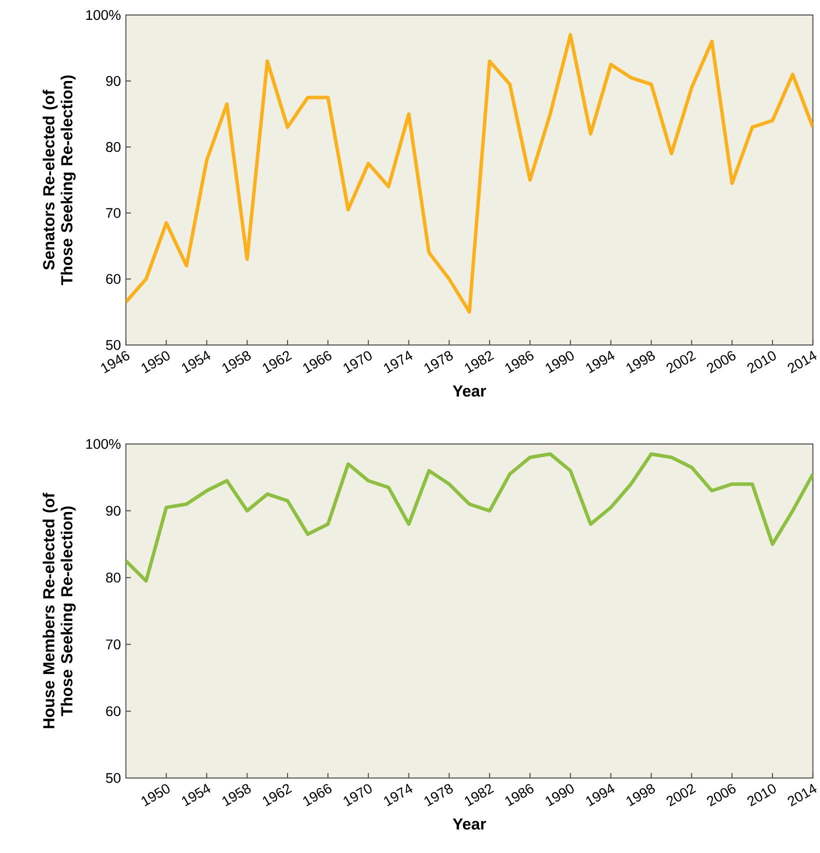 This screenshot has width=820, height=853. What do you see at coordinates (59, 180) in the screenshot?
I see `y-axis-title: Senators Re-elected (of Those Seeking Re-election)` at bounding box center [59, 180].